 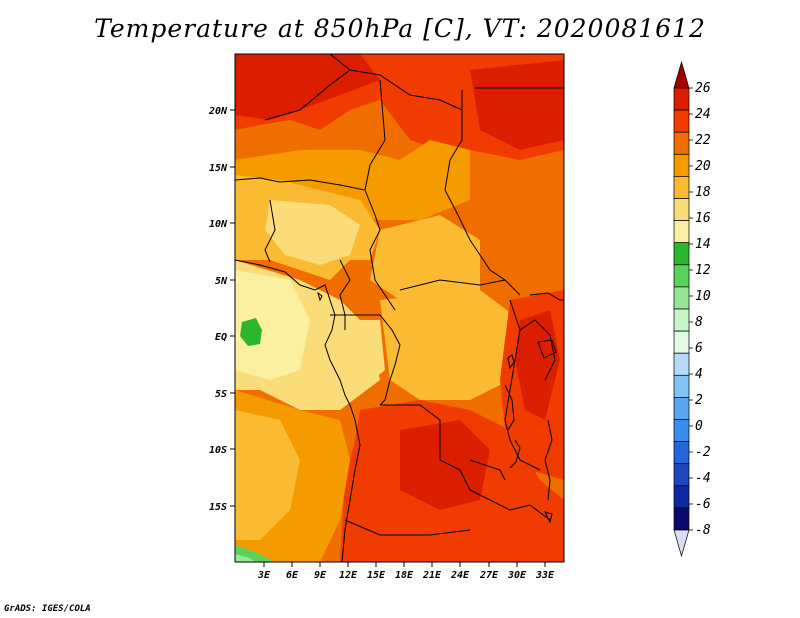 What do you see at coordinates (218, 168) in the screenshot?
I see `lat-label-15n: 15N` at bounding box center [218, 168].